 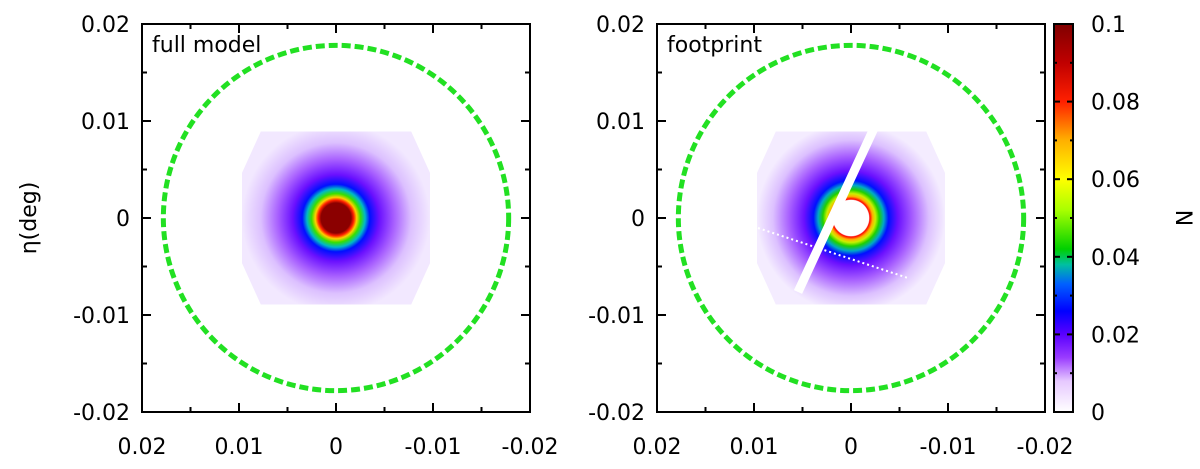 What do you see at coordinates (1098, 413) in the screenshot?
I see `colorbar-tick-label: 0` at bounding box center [1098, 413].